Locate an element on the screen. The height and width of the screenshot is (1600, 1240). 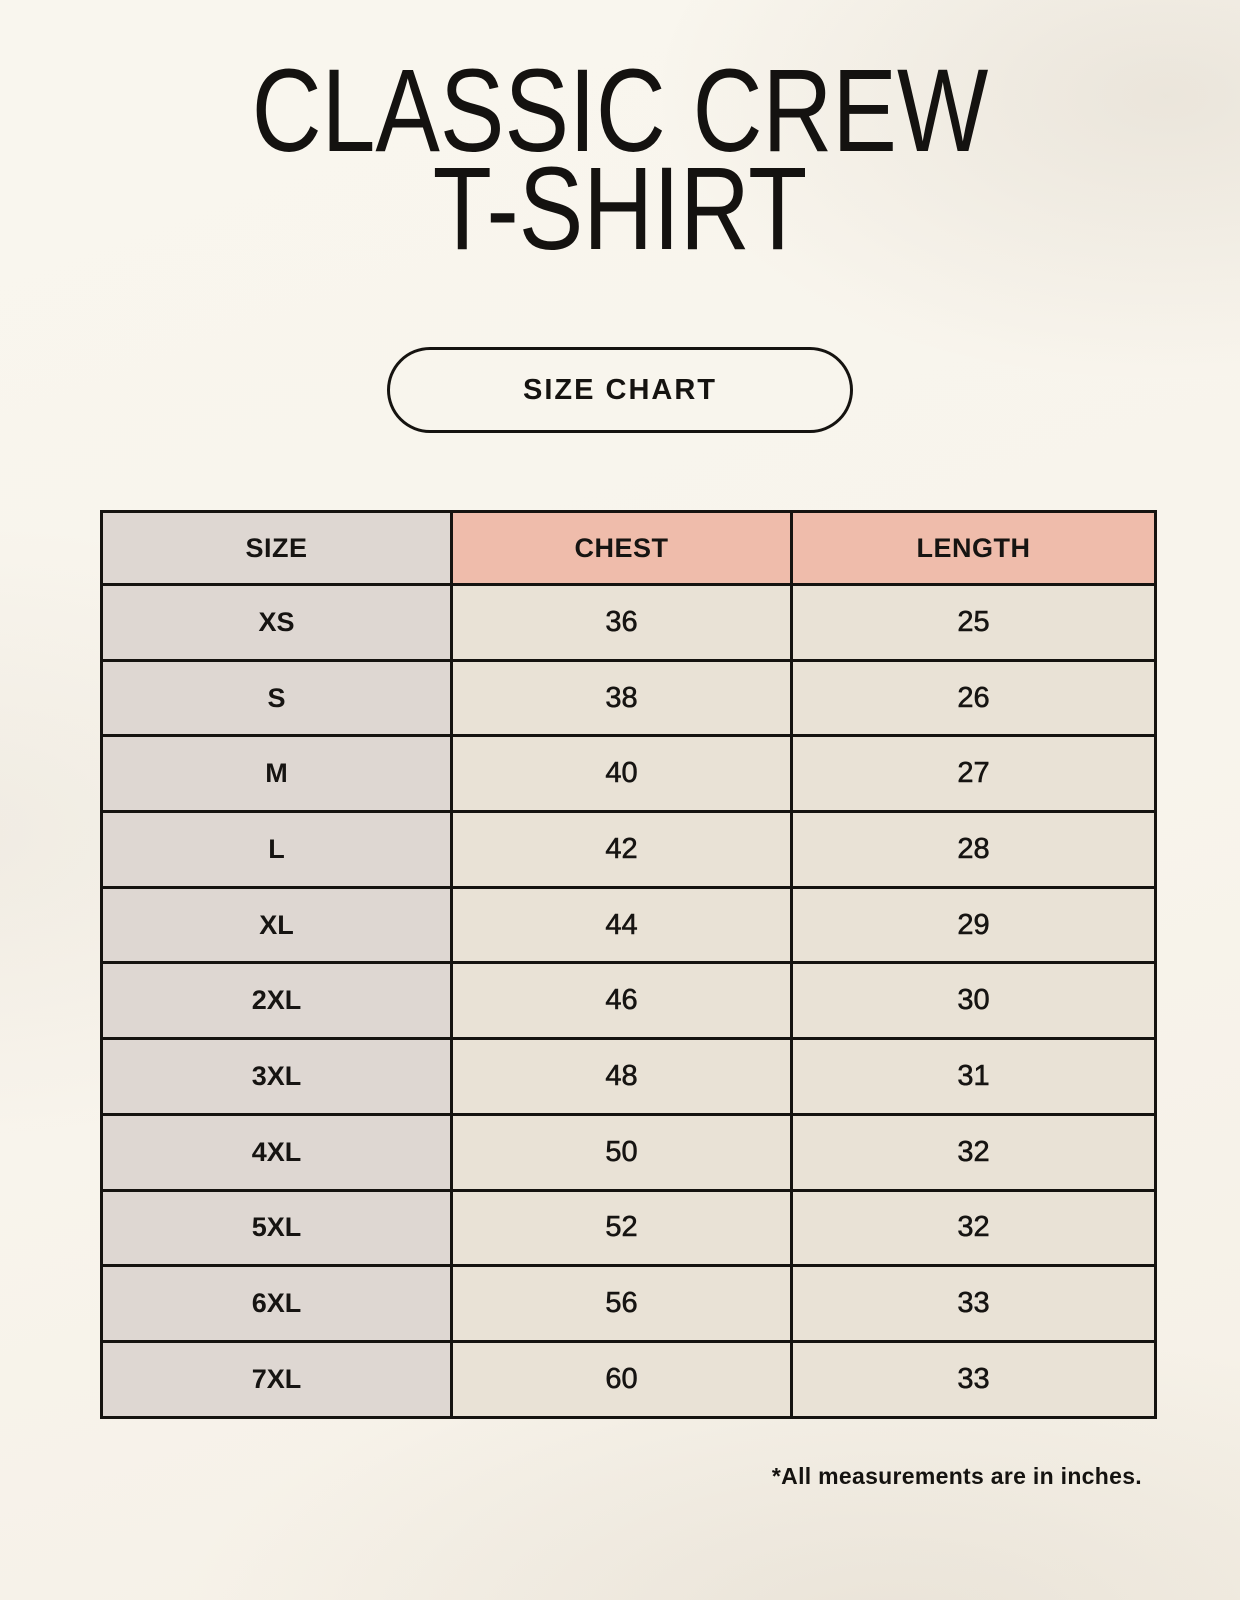
table-row: XS 36 25 is located at coordinates (628, 622).